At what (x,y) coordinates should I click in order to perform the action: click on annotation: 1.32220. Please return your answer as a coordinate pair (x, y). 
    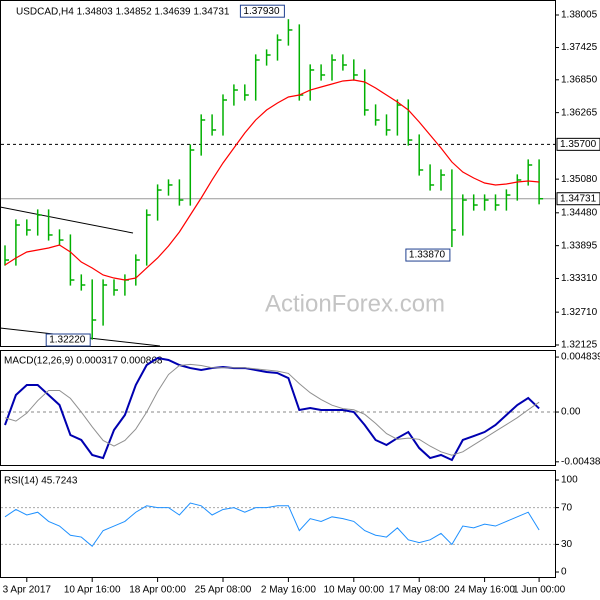
    Looking at the image, I should click on (67, 340).